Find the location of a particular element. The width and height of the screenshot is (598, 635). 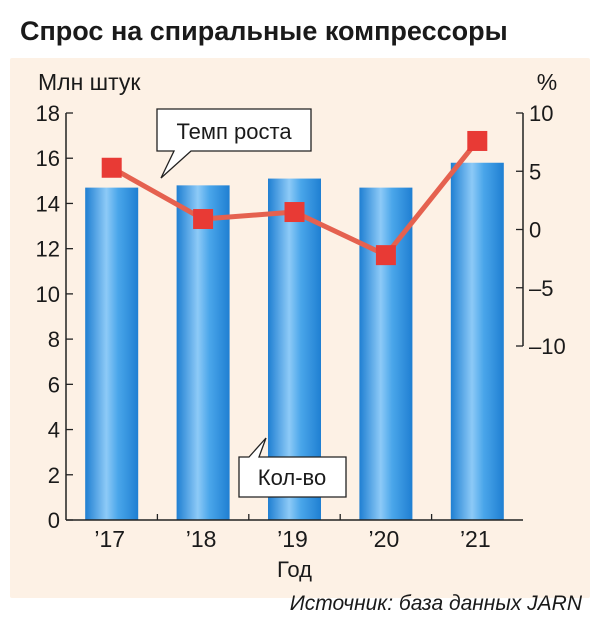

right-tick-label-2: 0 is located at coordinates (535, 230).